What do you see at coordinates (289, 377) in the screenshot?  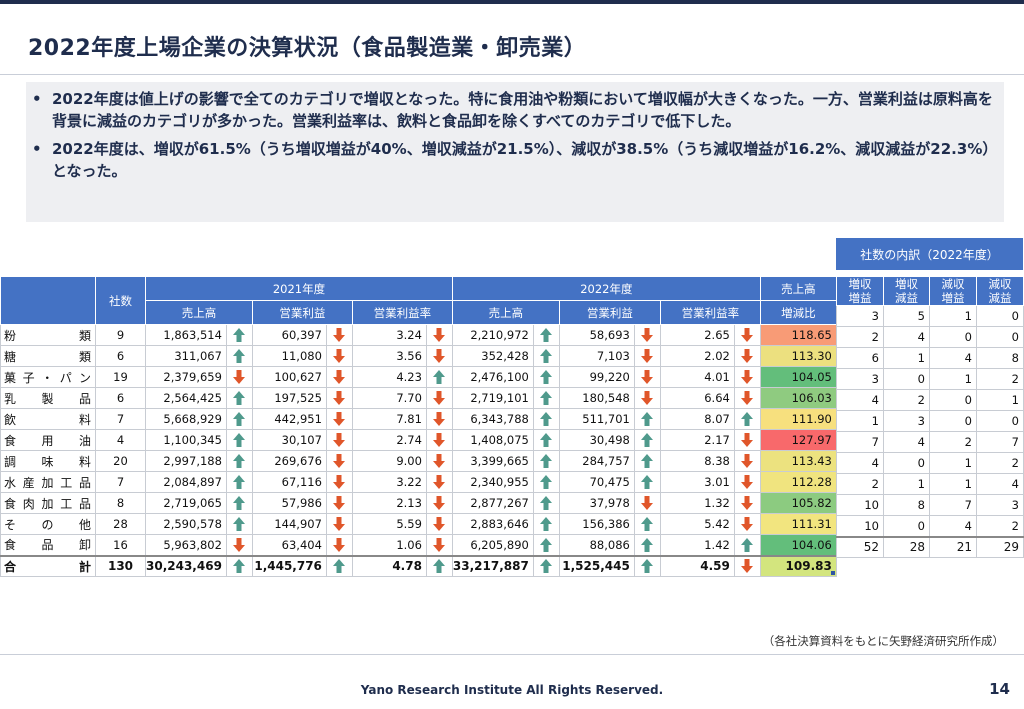 I see `profit-2021-cell: 100,627` at bounding box center [289, 377].